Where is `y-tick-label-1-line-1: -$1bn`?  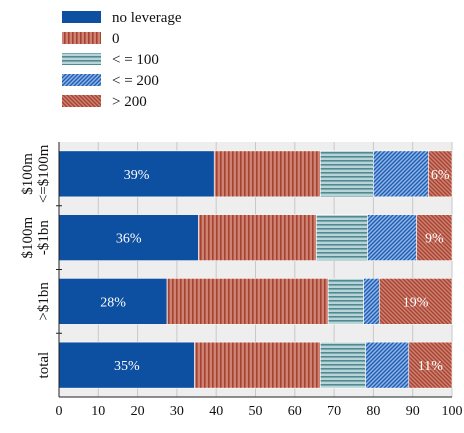
y-tick-label-1-line-1: -$1bn is located at coordinates (44, 237).